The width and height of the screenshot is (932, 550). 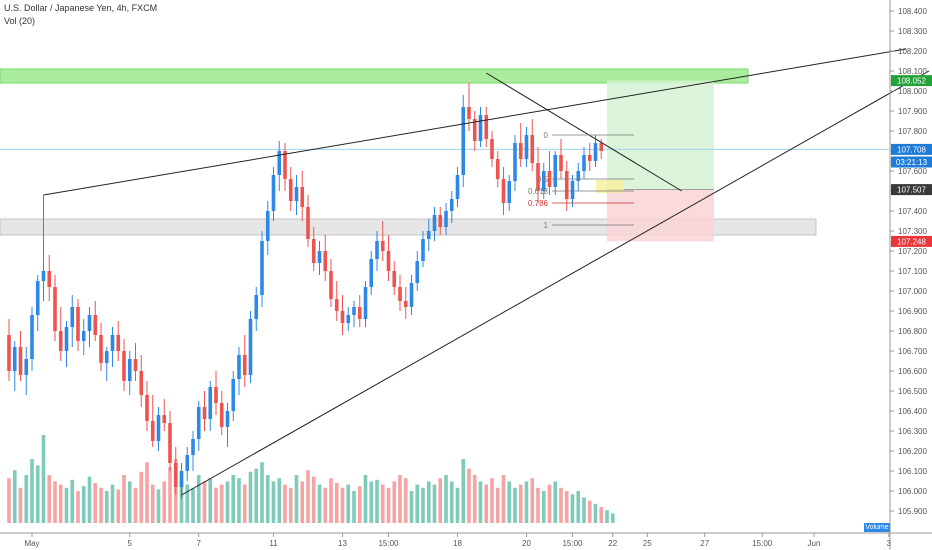 What do you see at coordinates (660, 215) in the screenshot?
I see `stop-loss-area` at bounding box center [660, 215].